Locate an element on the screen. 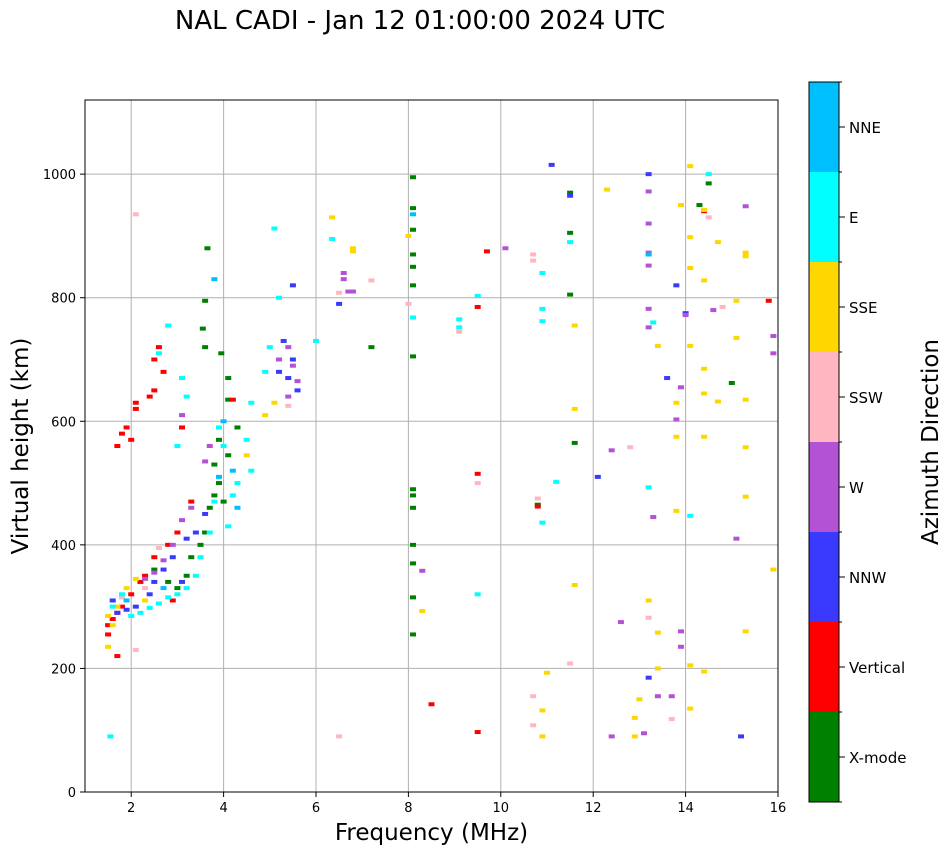 This screenshot has height=856, width=951. colorbar-tick-label: W is located at coordinates (856, 488).